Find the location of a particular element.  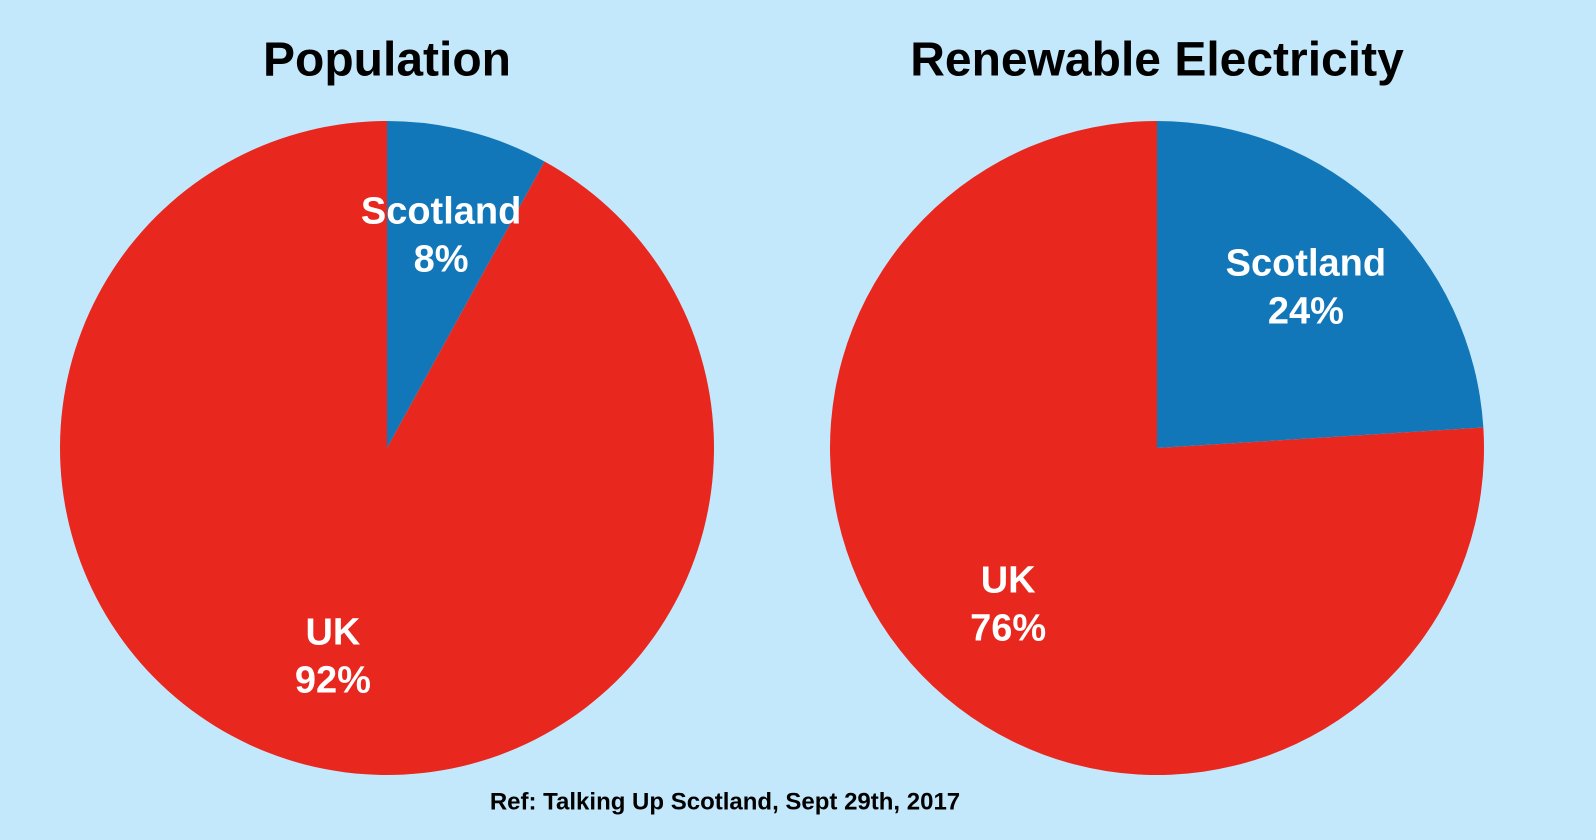

chart-title: Renewable Electricity is located at coordinates (1157, 60).